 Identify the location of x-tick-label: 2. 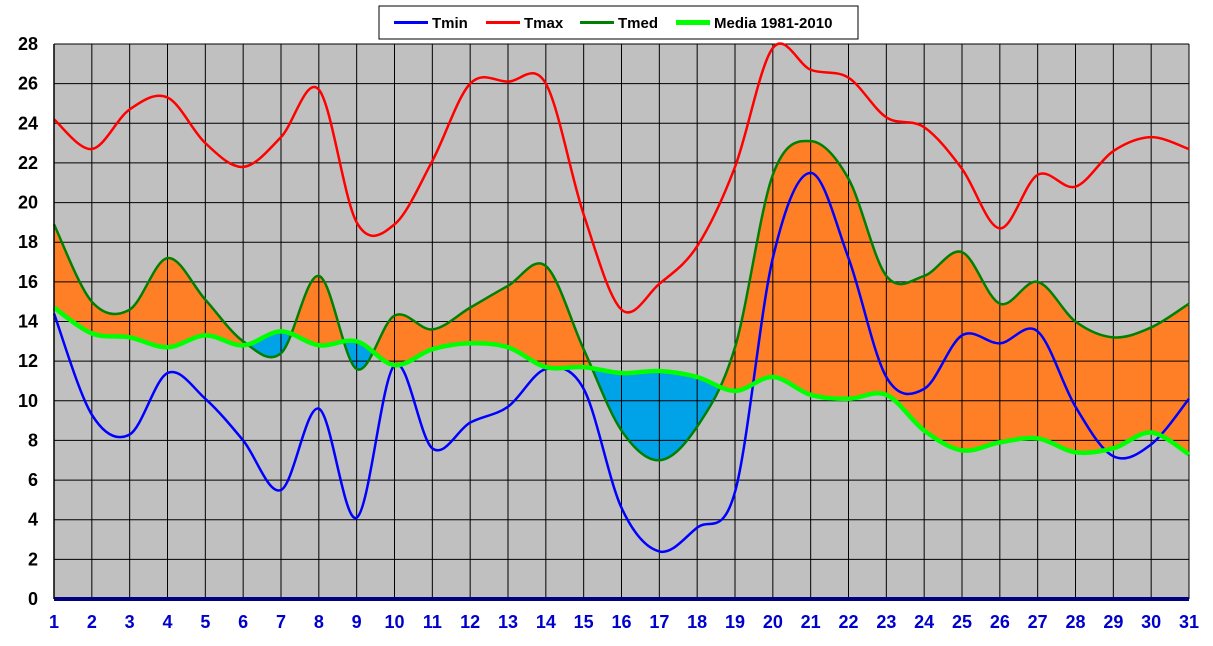
(92, 622).